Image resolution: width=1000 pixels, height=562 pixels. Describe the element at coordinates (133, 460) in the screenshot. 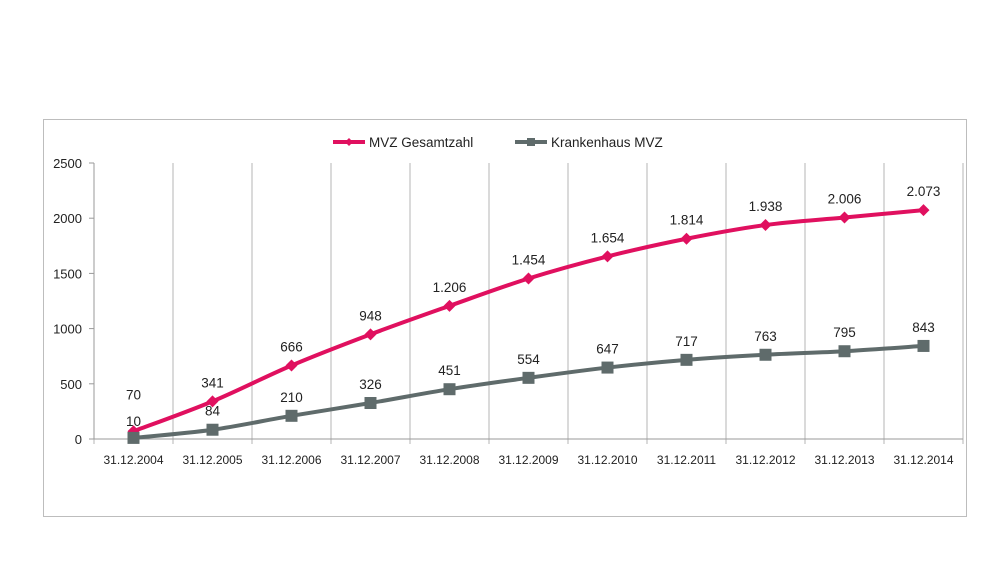

I see `x-tick-label: 31.12.2004` at that location.